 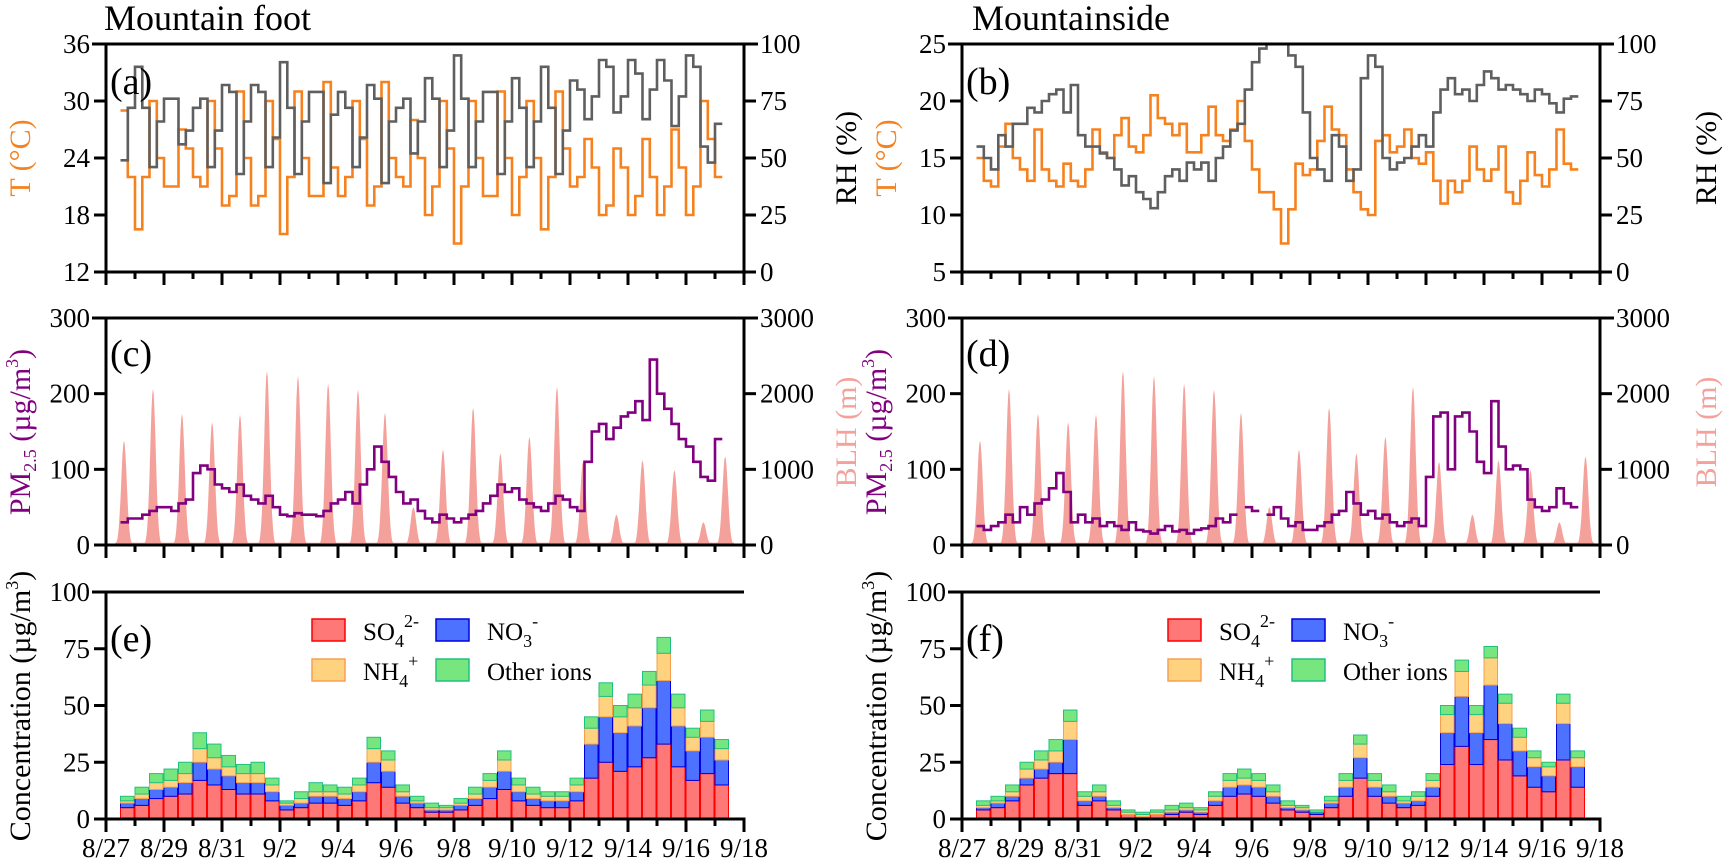 I want to click on y-tick-label-left: 36, so click(x=76, y=44).